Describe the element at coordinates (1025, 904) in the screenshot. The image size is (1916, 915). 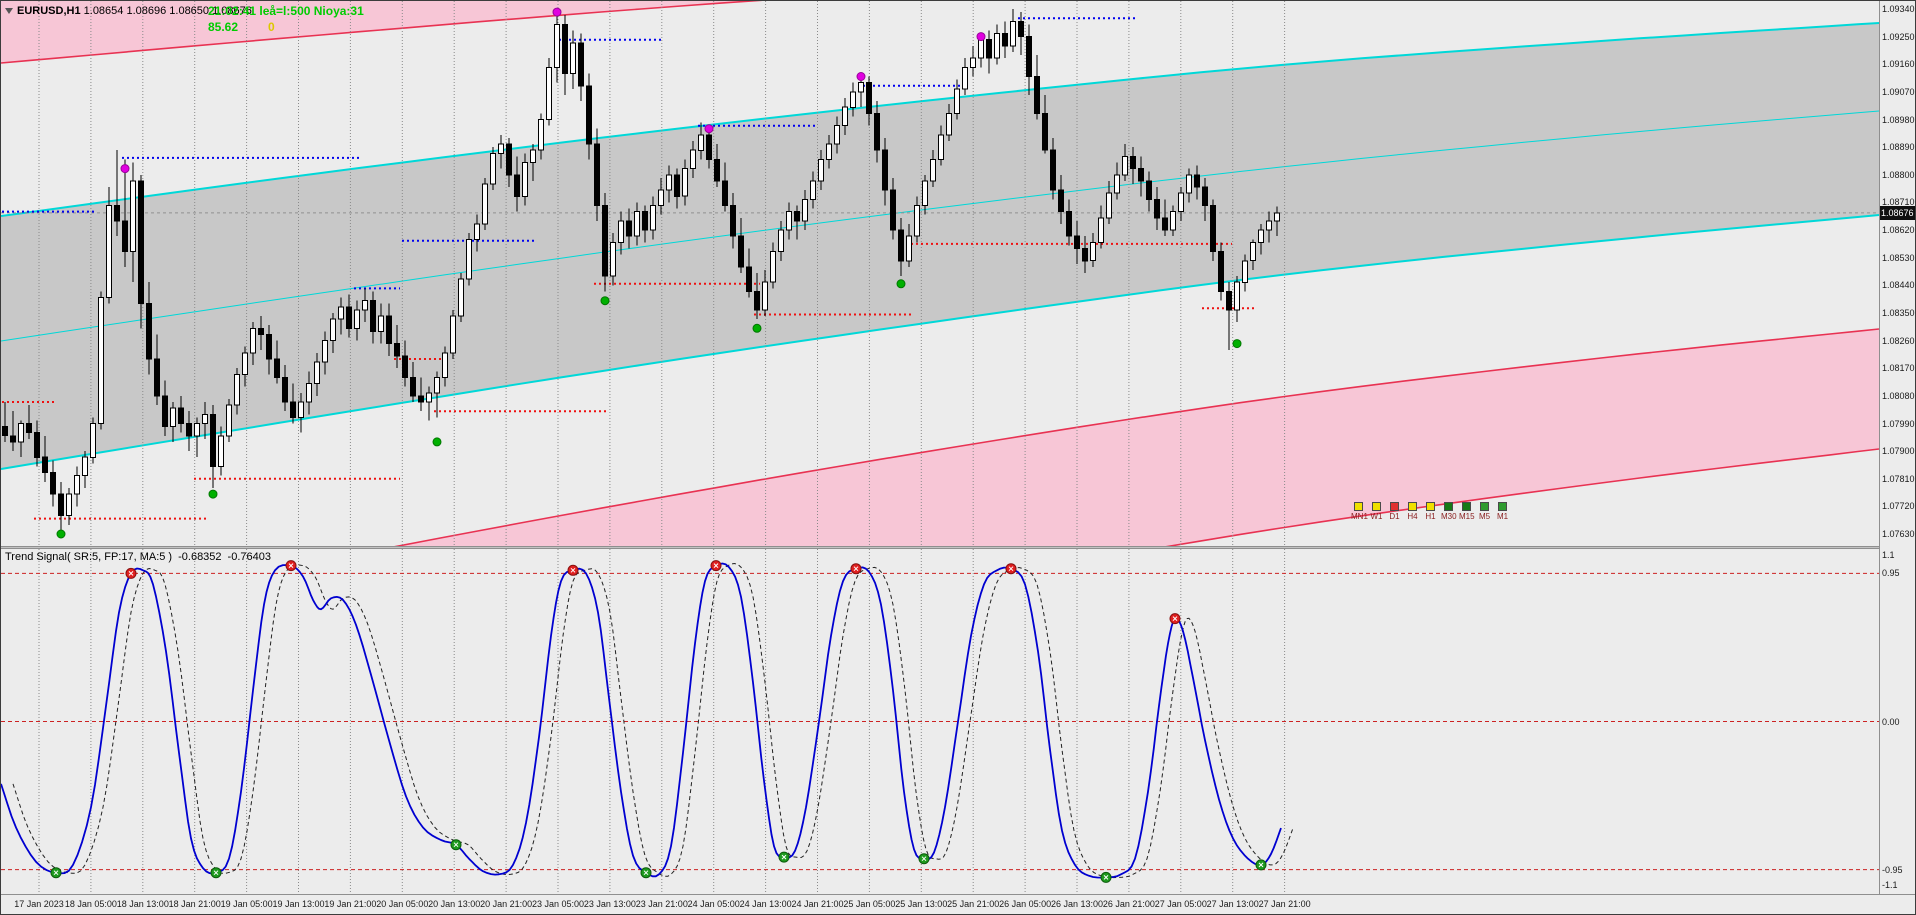
I see `time-axis-label: 26 Jan 05:00` at that location.